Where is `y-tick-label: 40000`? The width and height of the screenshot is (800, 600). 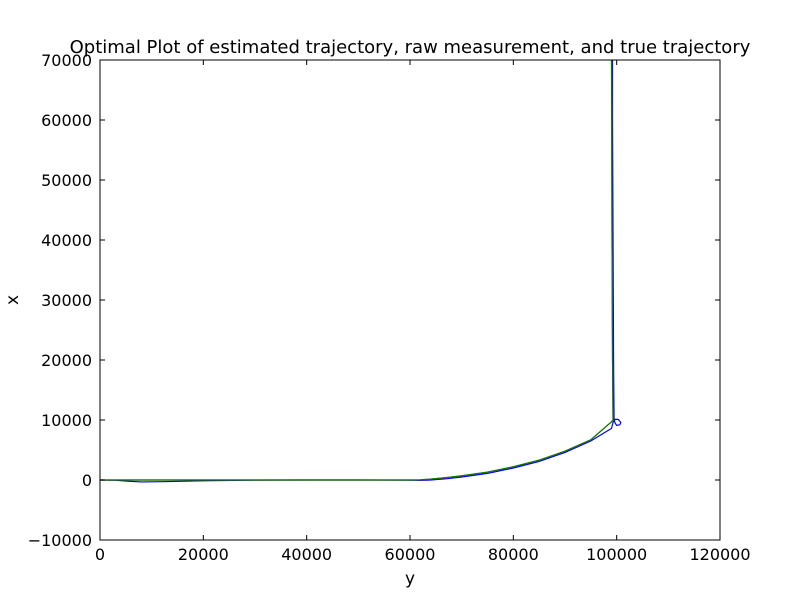 y-tick-label: 40000 is located at coordinates (66, 240).